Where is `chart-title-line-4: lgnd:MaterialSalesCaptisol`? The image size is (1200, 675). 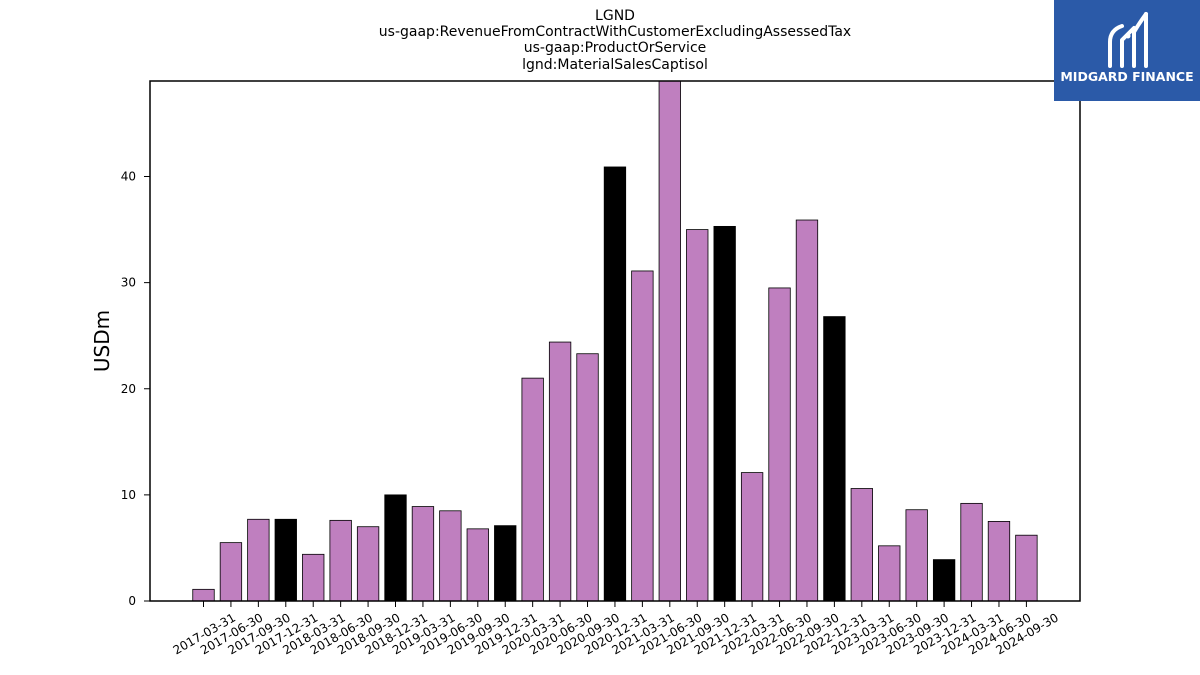
chart-title-line-4: lgnd:MaterialSalesCaptisol is located at coordinates (615, 65).